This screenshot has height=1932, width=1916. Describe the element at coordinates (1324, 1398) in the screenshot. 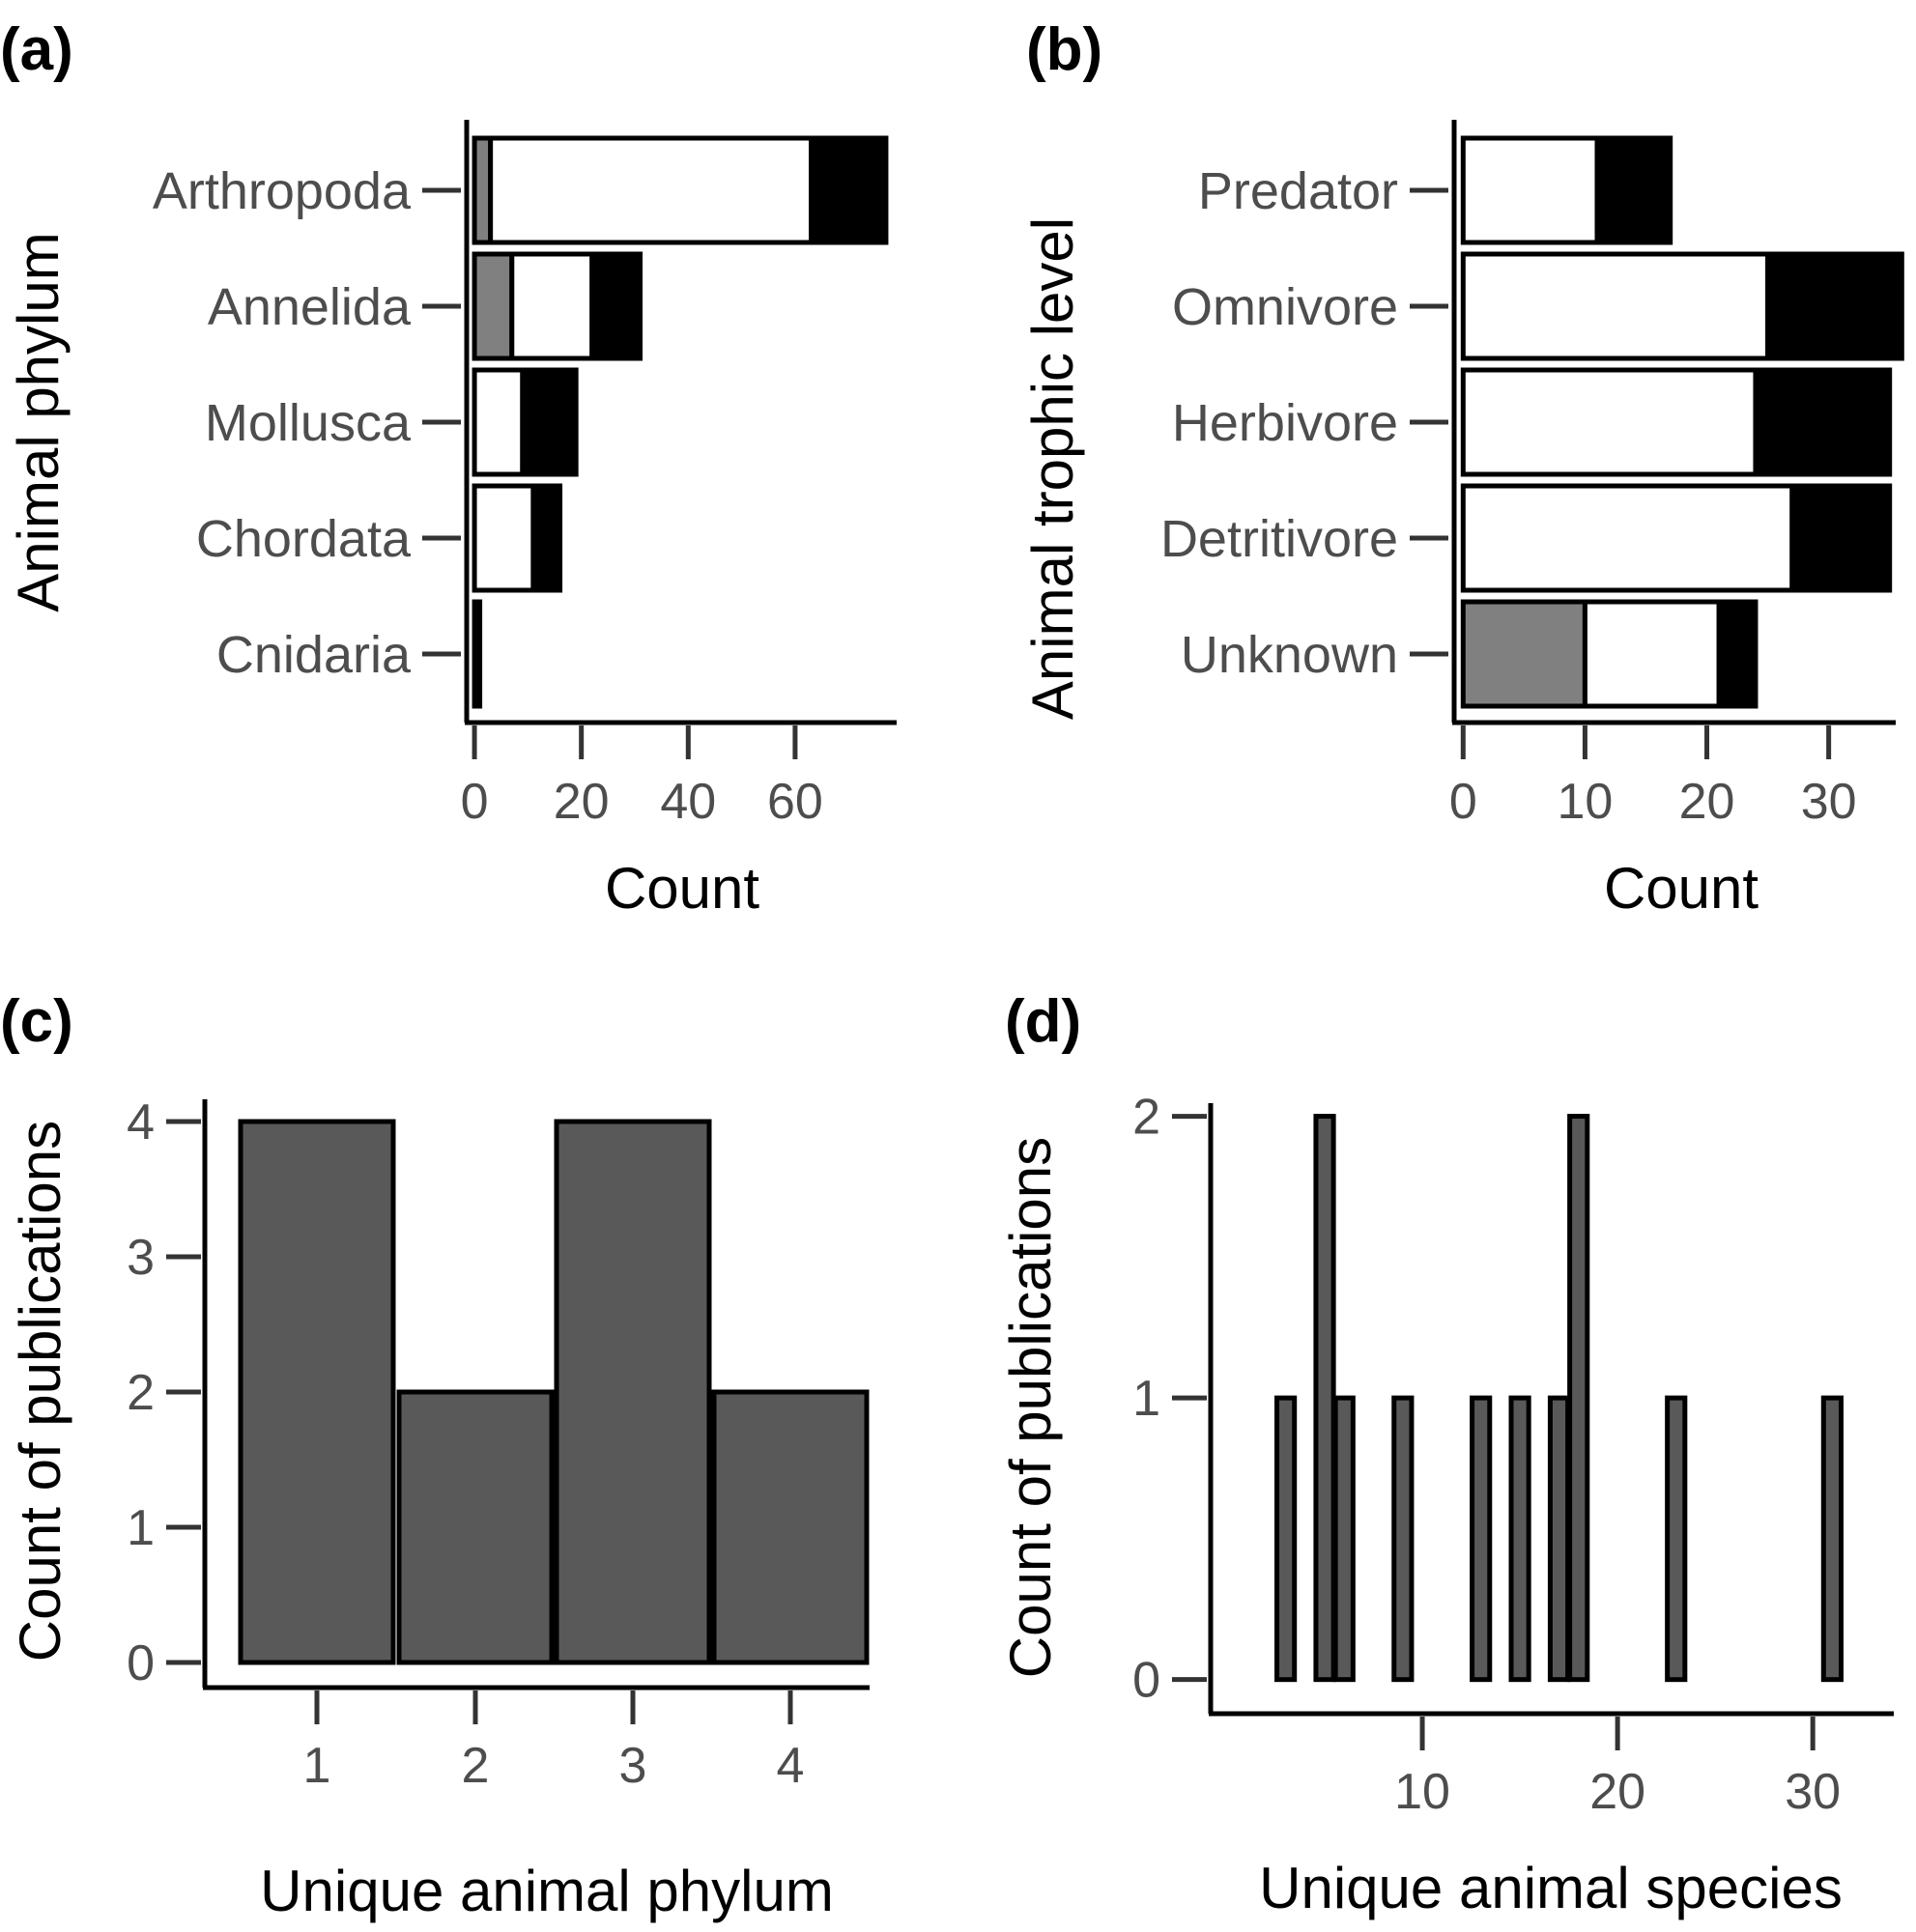

I see `panel-d-bar-x5` at that location.